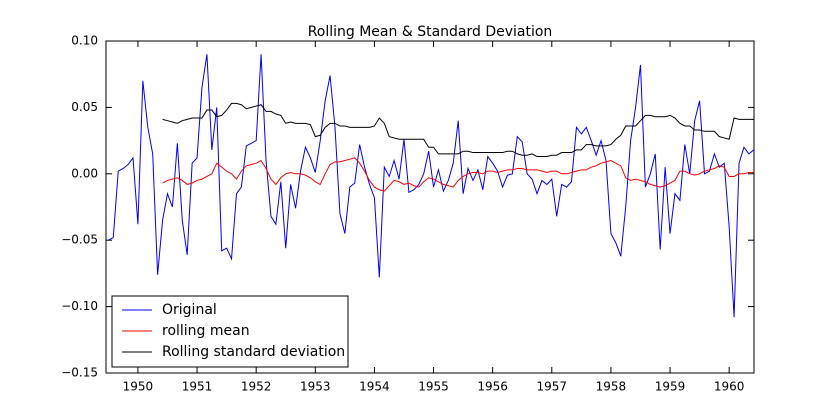 The image size is (839, 414). What do you see at coordinates (315, 387) in the screenshot?
I see `x-tick-label: 1953` at bounding box center [315, 387].